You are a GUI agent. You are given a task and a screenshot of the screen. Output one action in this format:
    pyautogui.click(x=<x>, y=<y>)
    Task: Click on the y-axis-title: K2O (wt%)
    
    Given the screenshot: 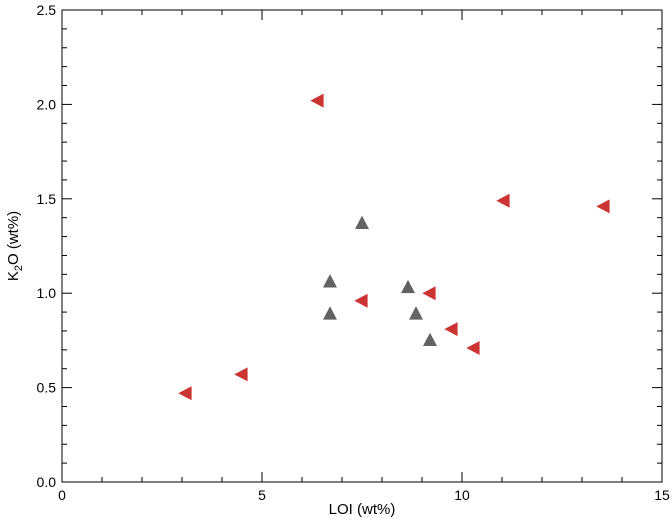 What is the action you would take?
    pyautogui.click(x=15, y=246)
    